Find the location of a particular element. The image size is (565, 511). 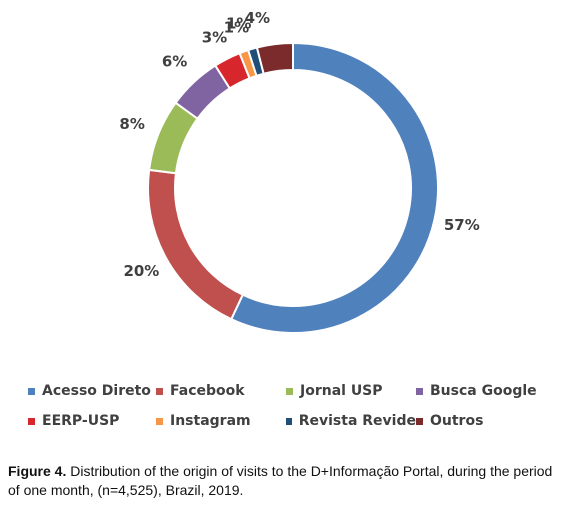

slice-outros is located at coordinates (274, 58).